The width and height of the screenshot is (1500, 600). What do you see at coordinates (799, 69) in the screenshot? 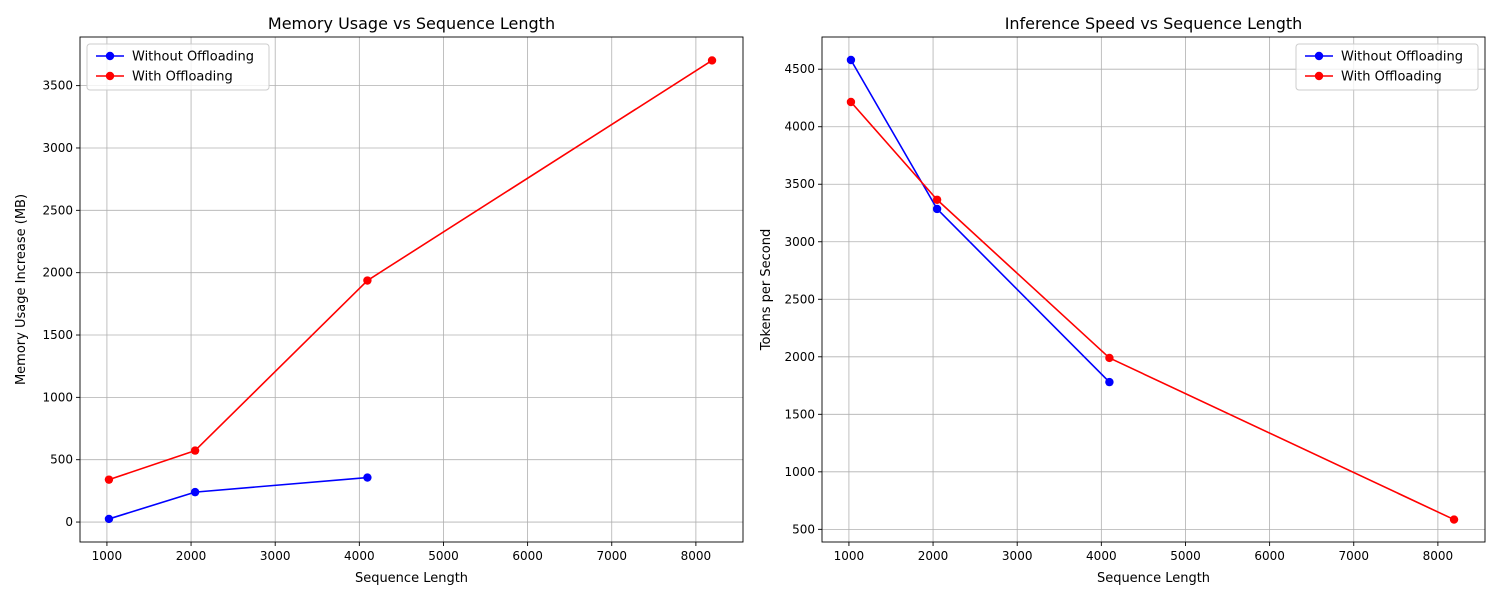
I see `y-tick-label: 4500` at bounding box center [799, 69].